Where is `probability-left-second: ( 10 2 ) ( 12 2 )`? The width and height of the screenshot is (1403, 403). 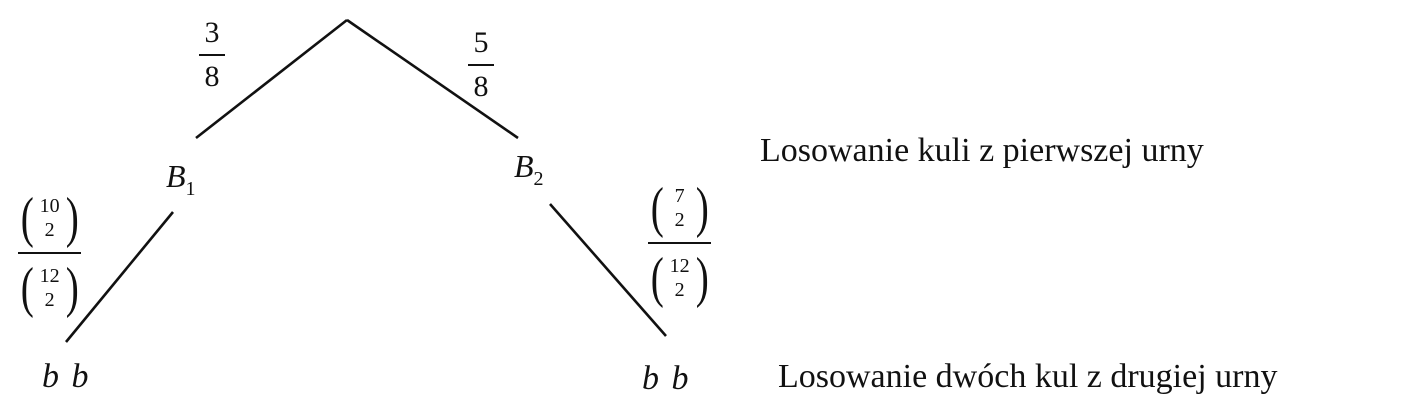
probability-left-second: ( 10 2 ) ( 12 2 ) is located at coordinates (50, 253).